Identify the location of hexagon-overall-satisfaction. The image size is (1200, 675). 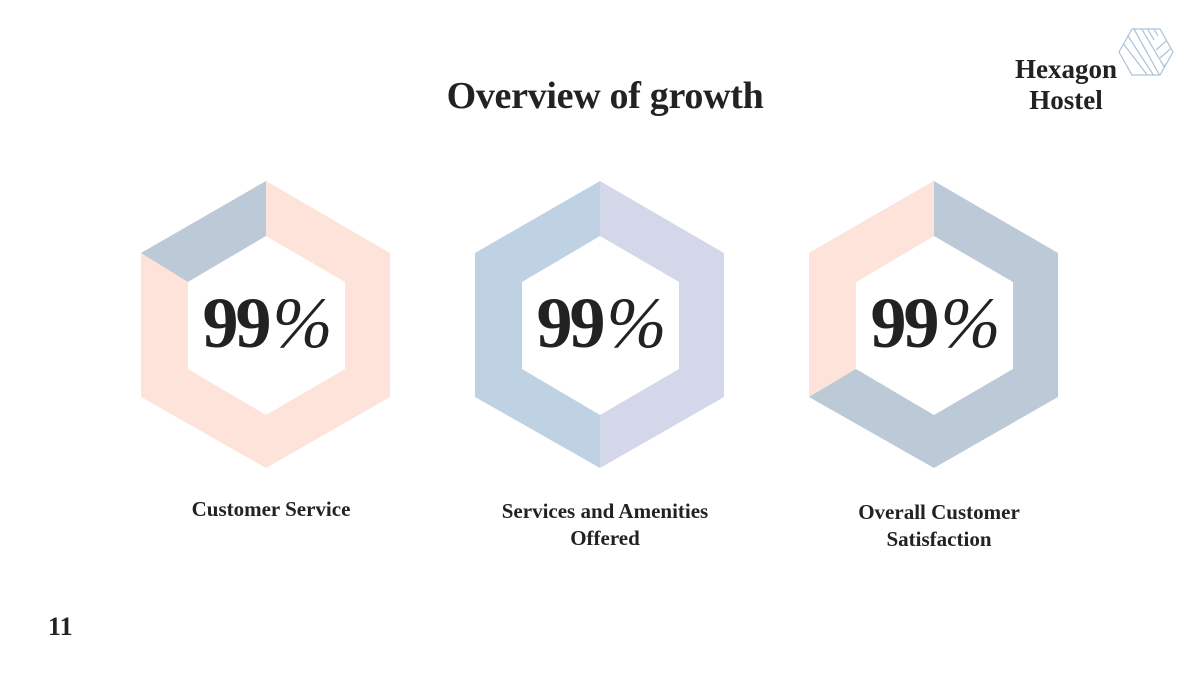
(933, 324).